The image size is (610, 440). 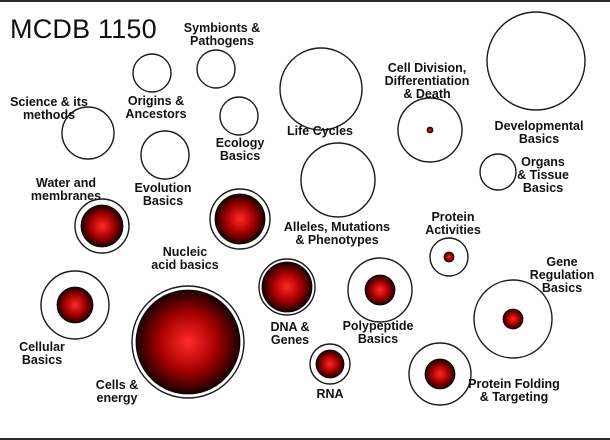 I want to click on topic-core-protein-folding, so click(x=440, y=374).